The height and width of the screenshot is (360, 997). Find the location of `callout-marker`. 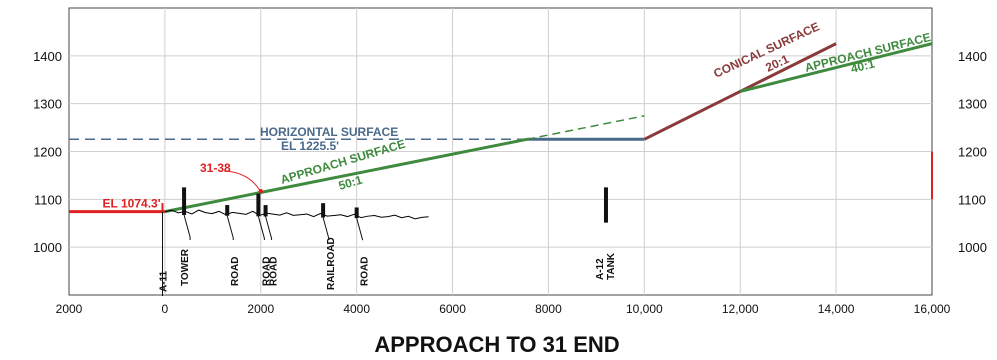

callout-marker is located at coordinates (260, 191).